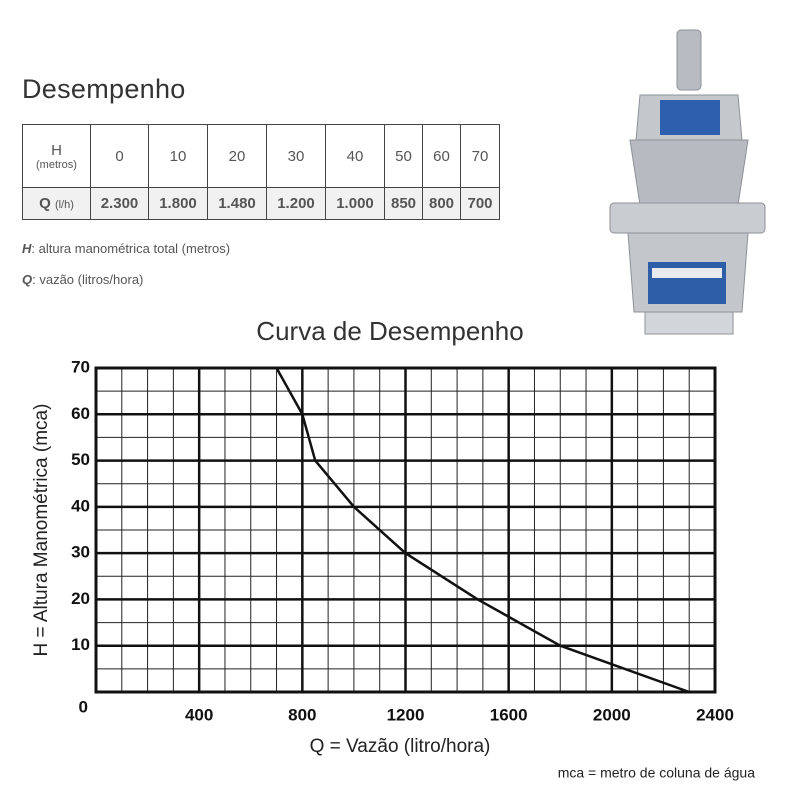 Image resolution: width=800 pixels, height=800 pixels. I want to click on y-tick-label: 40, so click(80, 505).